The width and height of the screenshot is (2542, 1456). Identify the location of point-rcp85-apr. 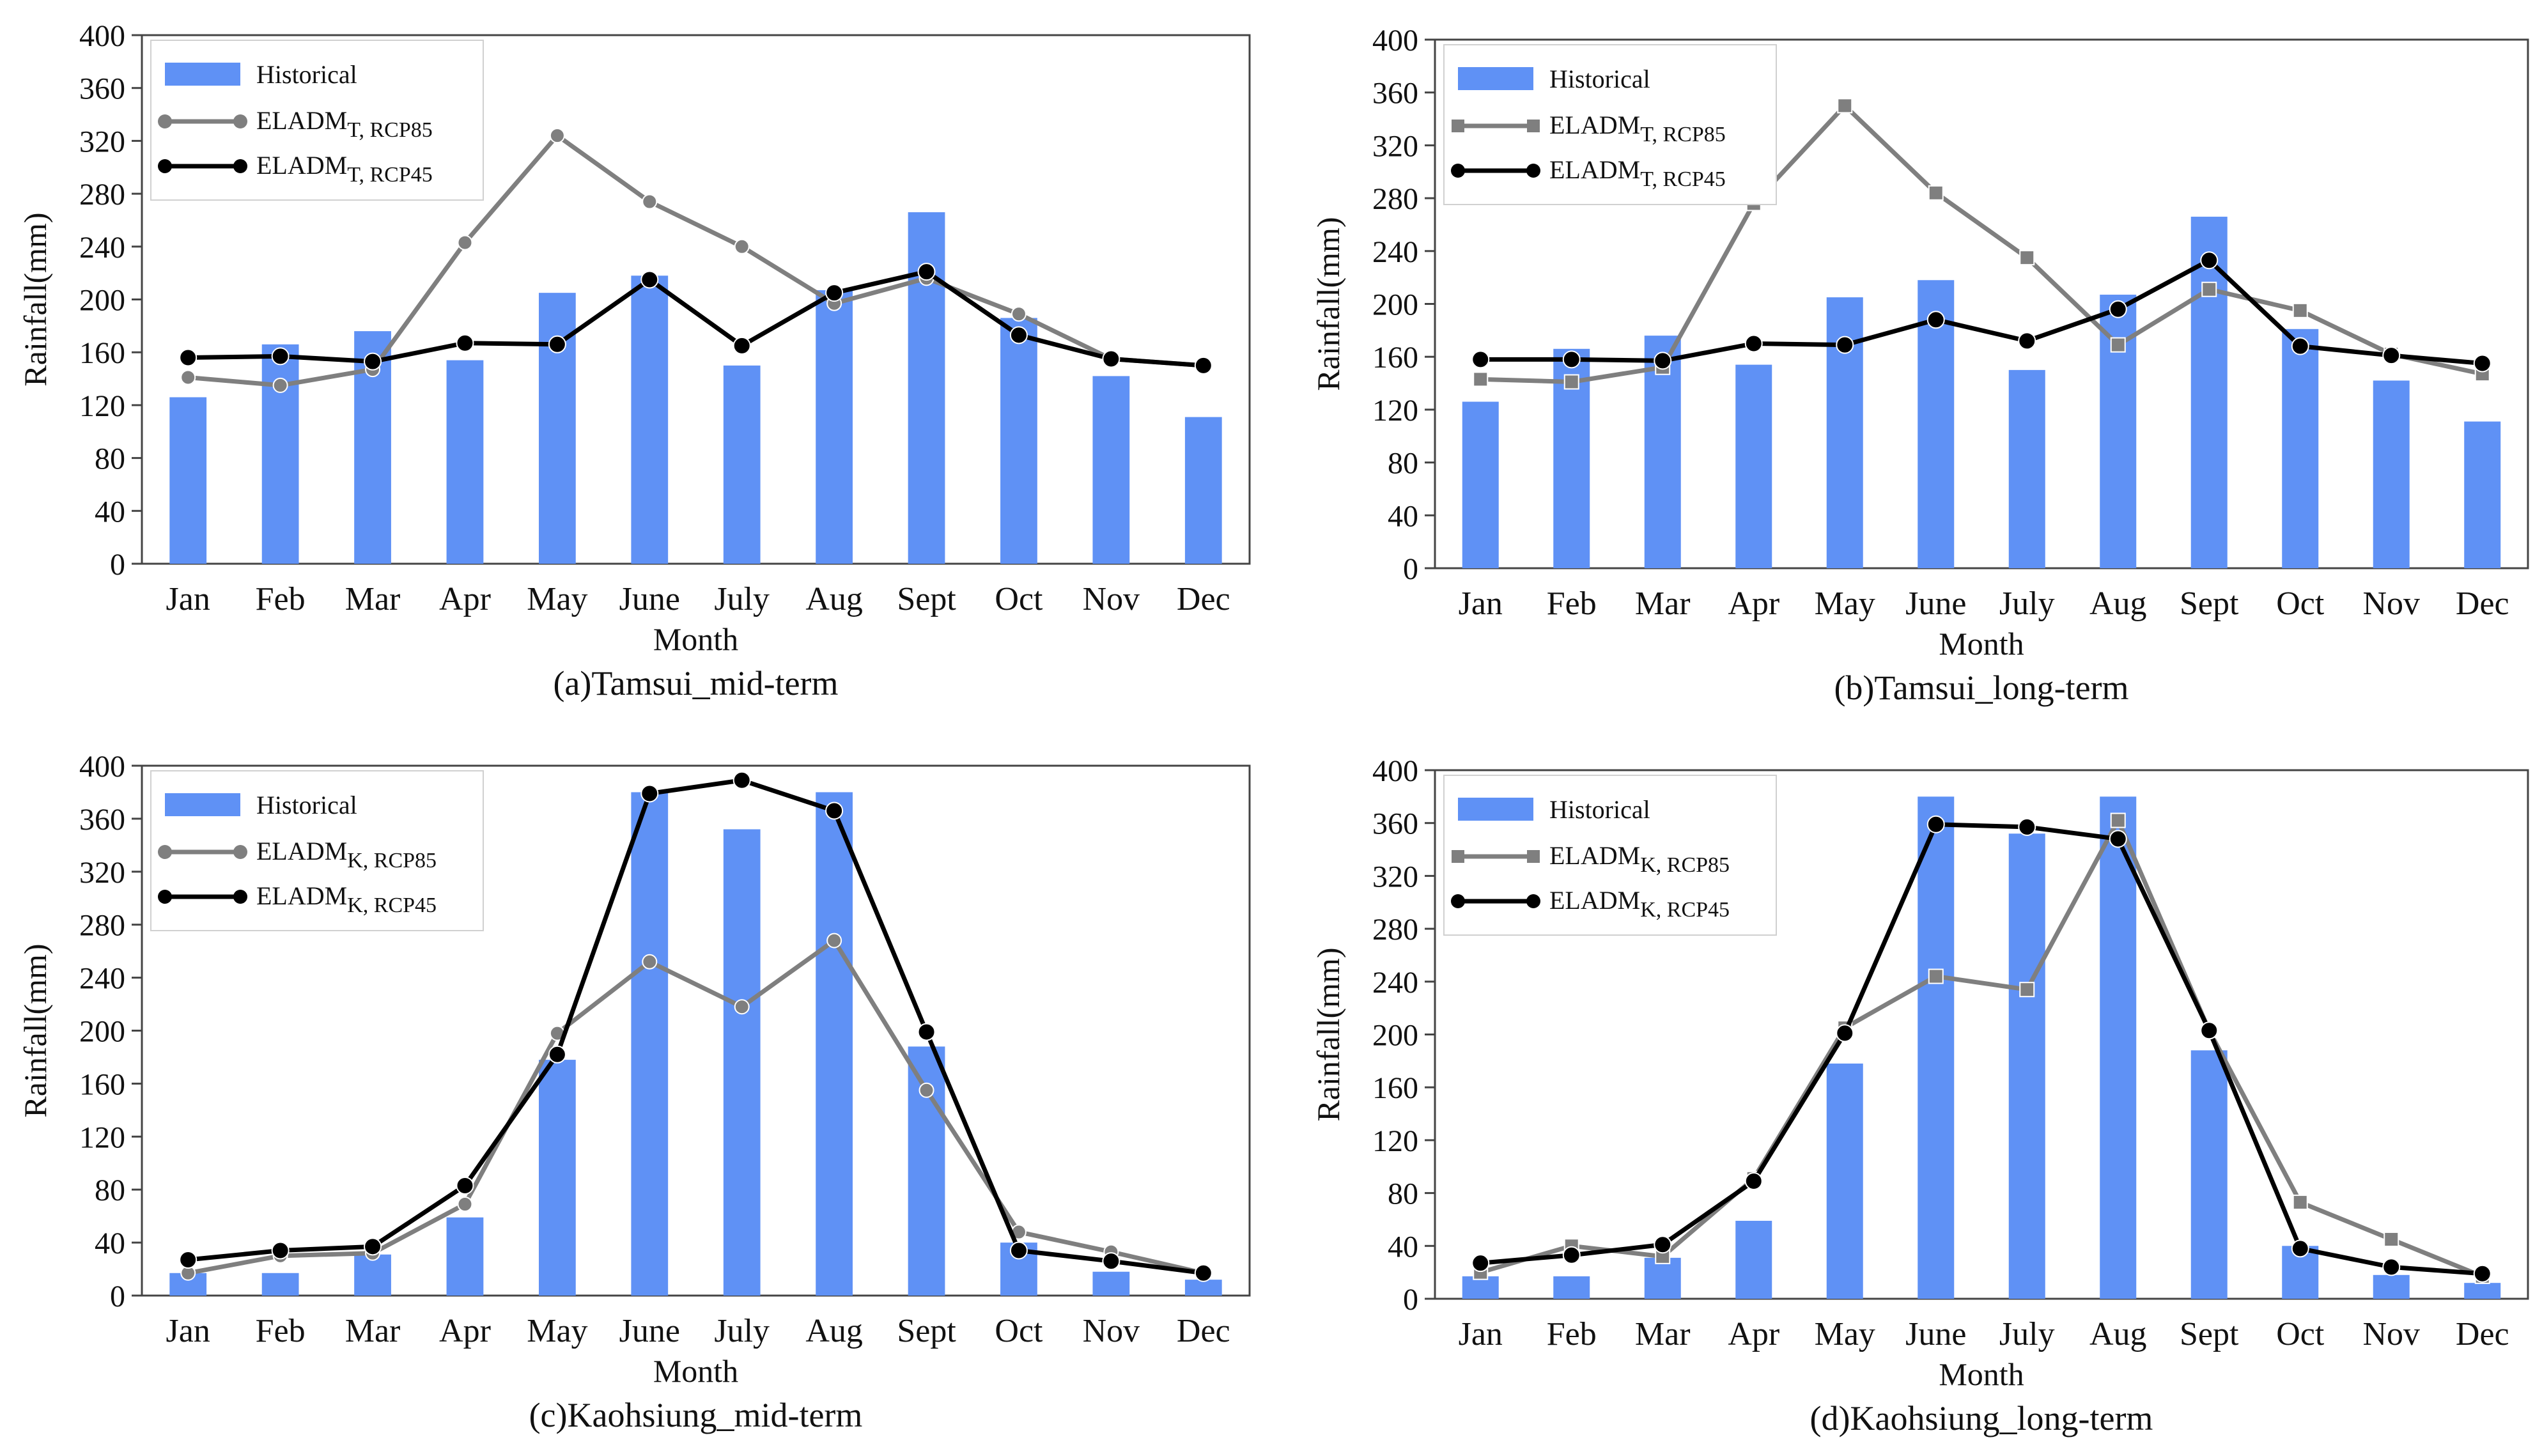
(465, 1204).